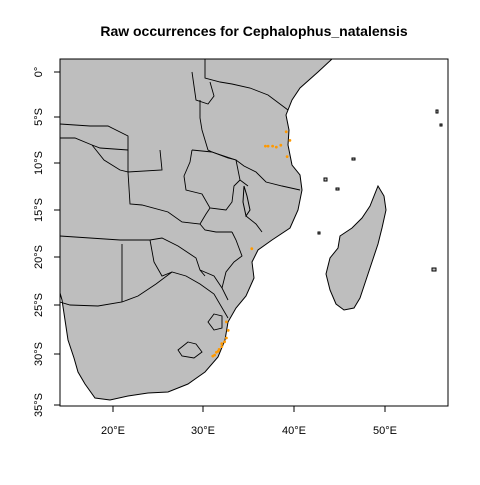 This screenshot has height=485, width=480. I want to click on y-tick-label: 0°, so click(39, 72).